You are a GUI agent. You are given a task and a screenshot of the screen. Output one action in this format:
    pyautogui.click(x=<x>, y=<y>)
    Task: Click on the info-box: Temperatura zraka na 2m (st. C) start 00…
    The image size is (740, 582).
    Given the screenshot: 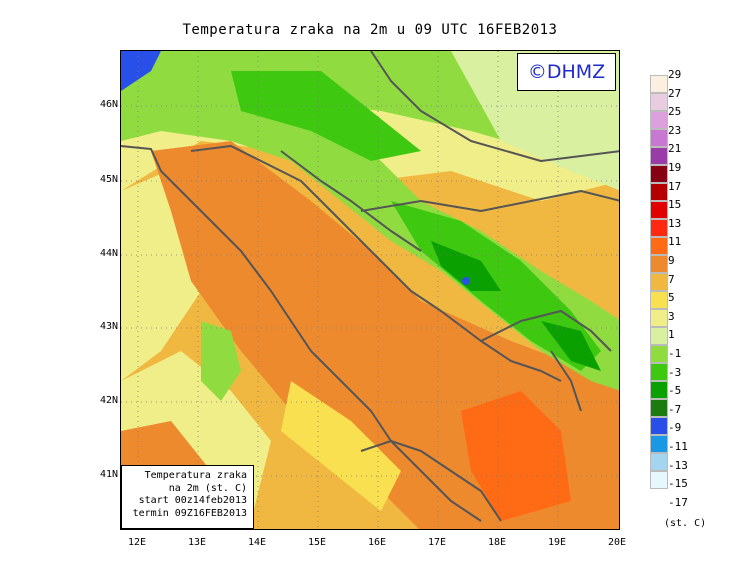 What is the action you would take?
    pyautogui.click(x=187, y=497)
    